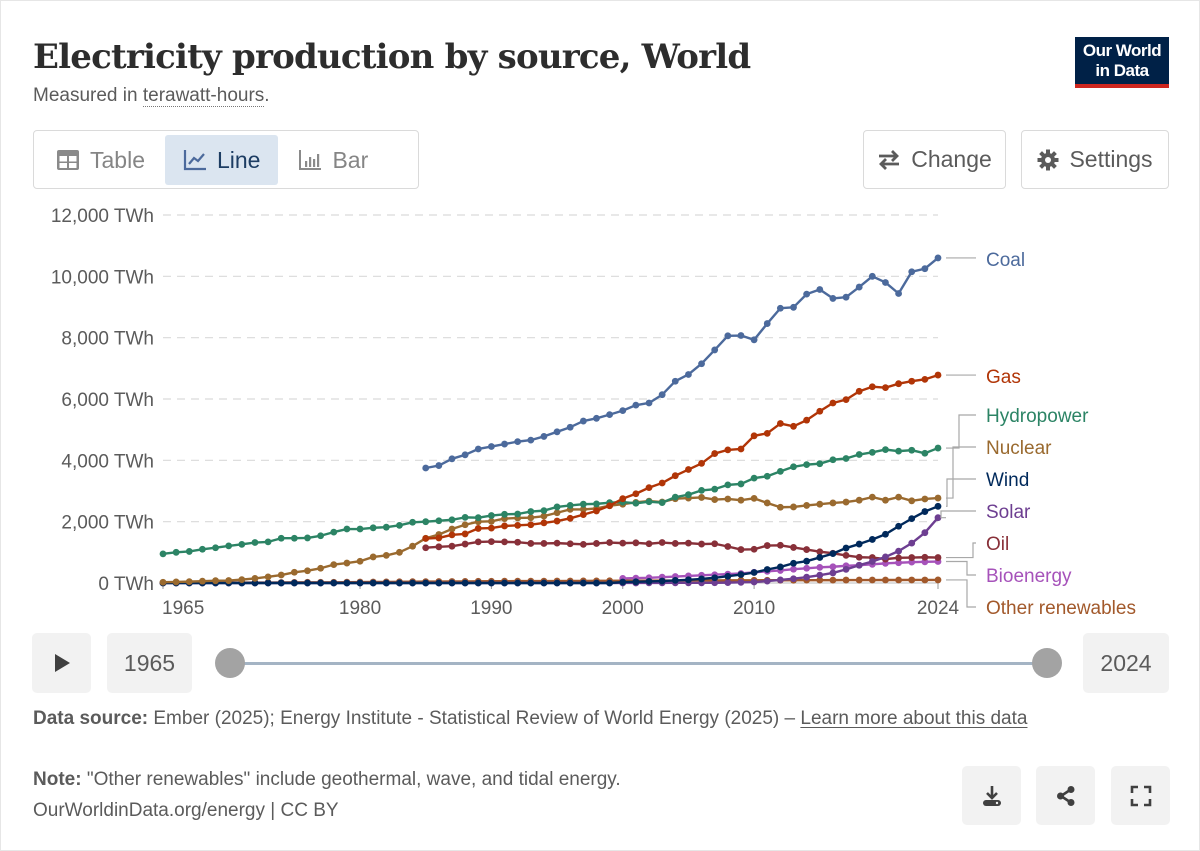 The width and height of the screenshot is (1200, 851). I want to click on legend-label-nuclear: Nuclear, so click(1019, 448).